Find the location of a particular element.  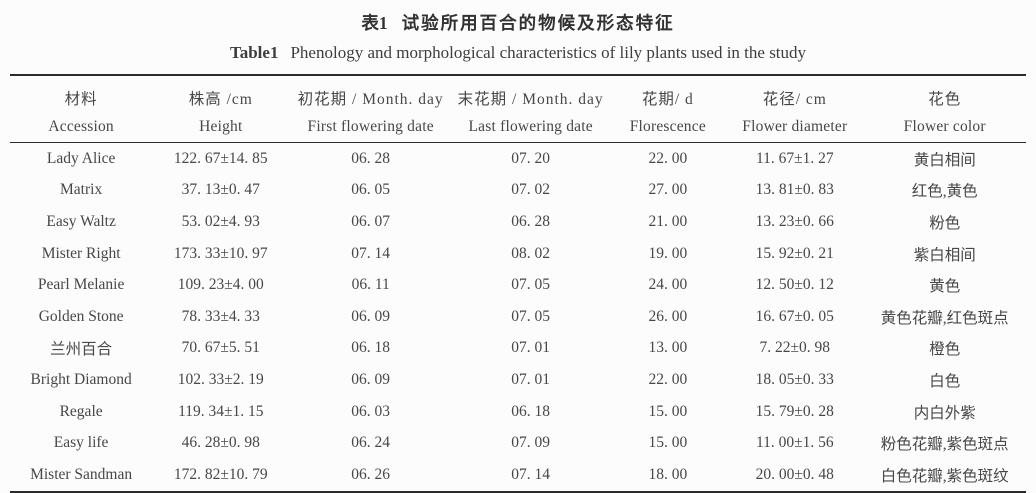

cell-flower-color: 黄色 is located at coordinates (945, 287).